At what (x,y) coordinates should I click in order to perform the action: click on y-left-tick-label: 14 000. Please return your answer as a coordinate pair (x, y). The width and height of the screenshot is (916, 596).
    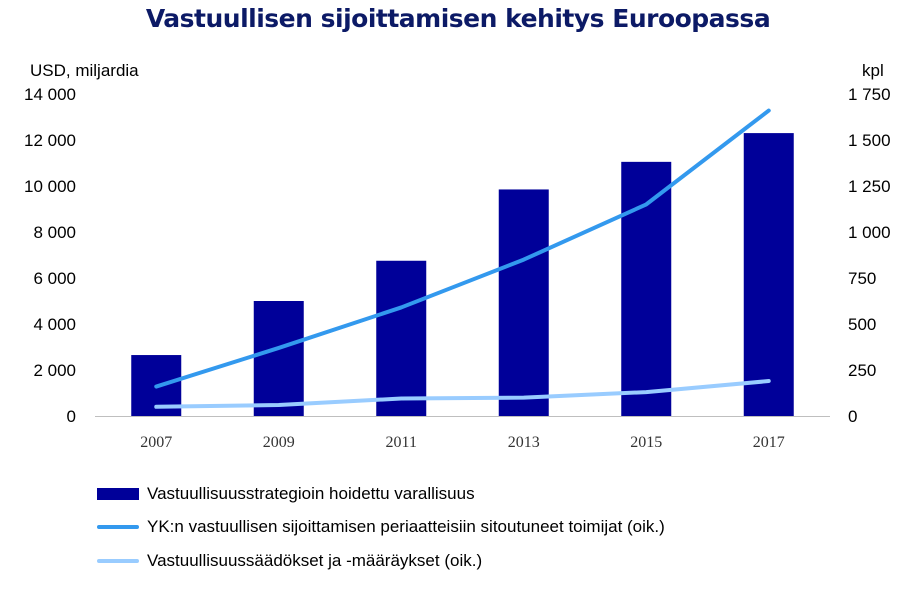
    Looking at the image, I should click on (50, 94).